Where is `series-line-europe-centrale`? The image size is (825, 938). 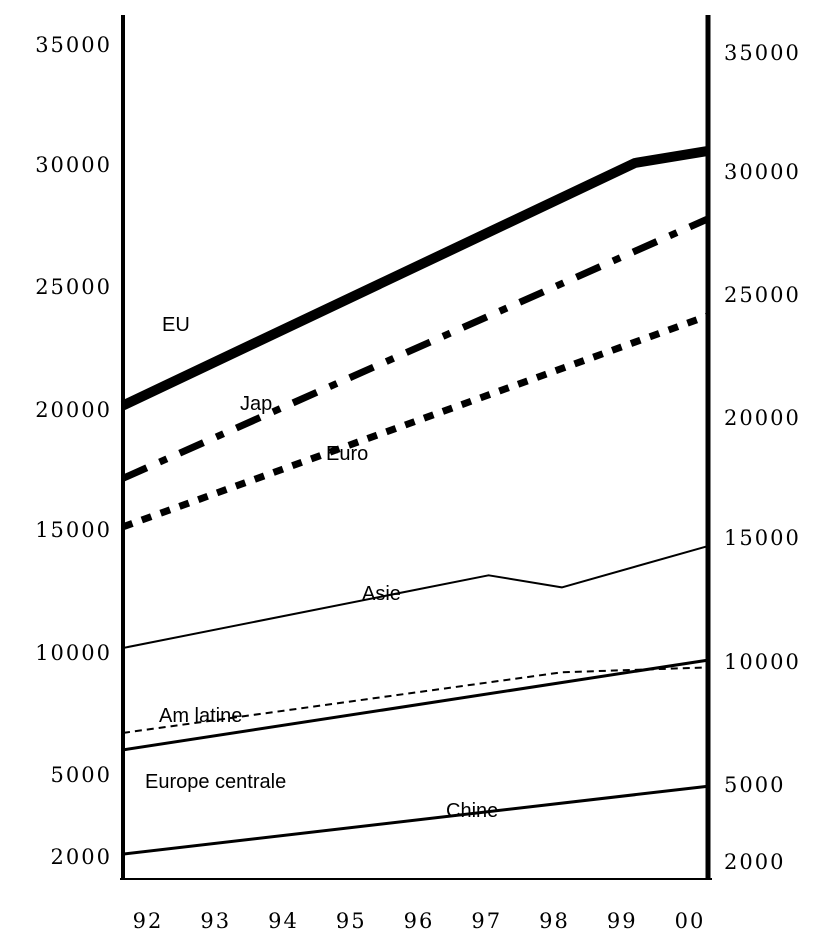
series-line-europe-centrale is located at coordinates (415, 705).